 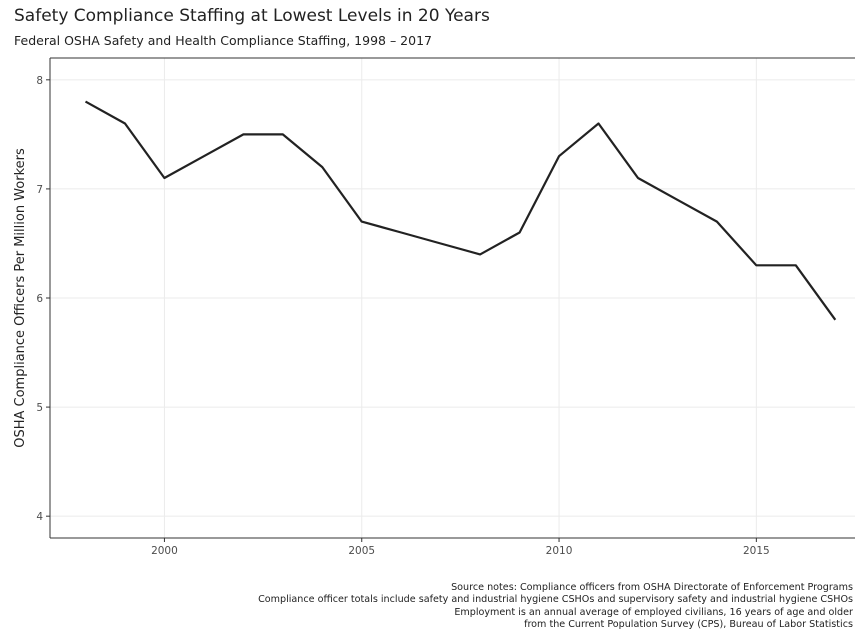 What do you see at coordinates (39, 190) in the screenshot?
I see `y-tick-label: 7` at bounding box center [39, 190].